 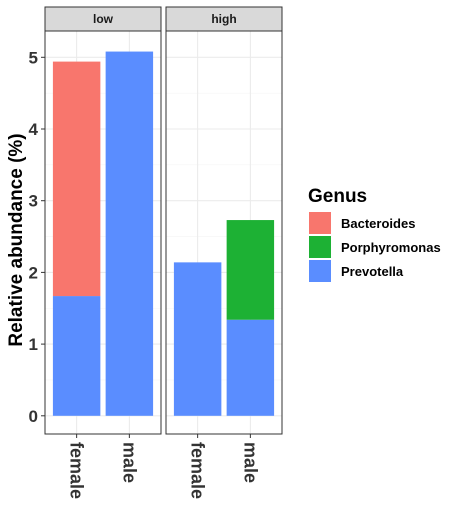 What do you see at coordinates (320, 247) in the screenshot?
I see `legend-swatch-porphyromonas` at bounding box center [320, 247].